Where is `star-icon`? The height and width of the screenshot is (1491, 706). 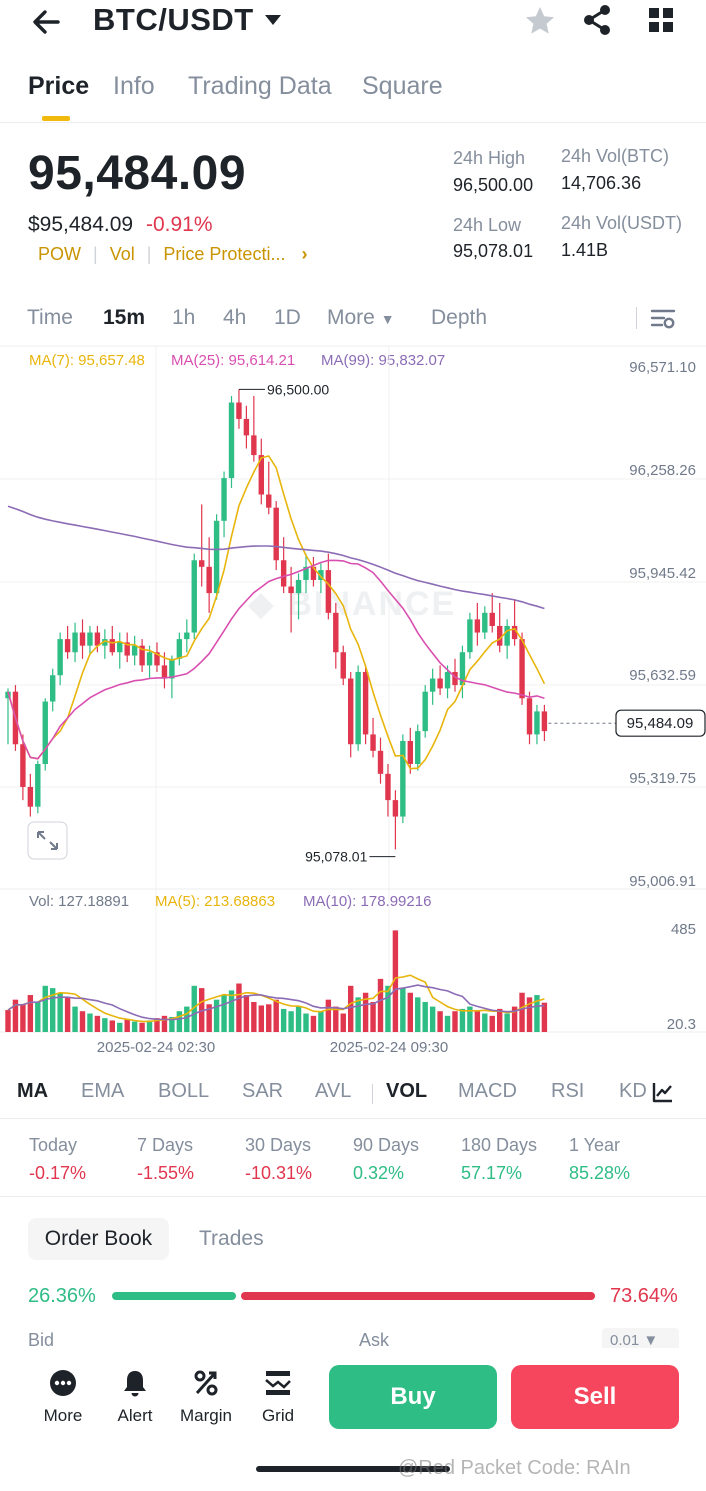
star-icon is located at coordinates (540, 21).